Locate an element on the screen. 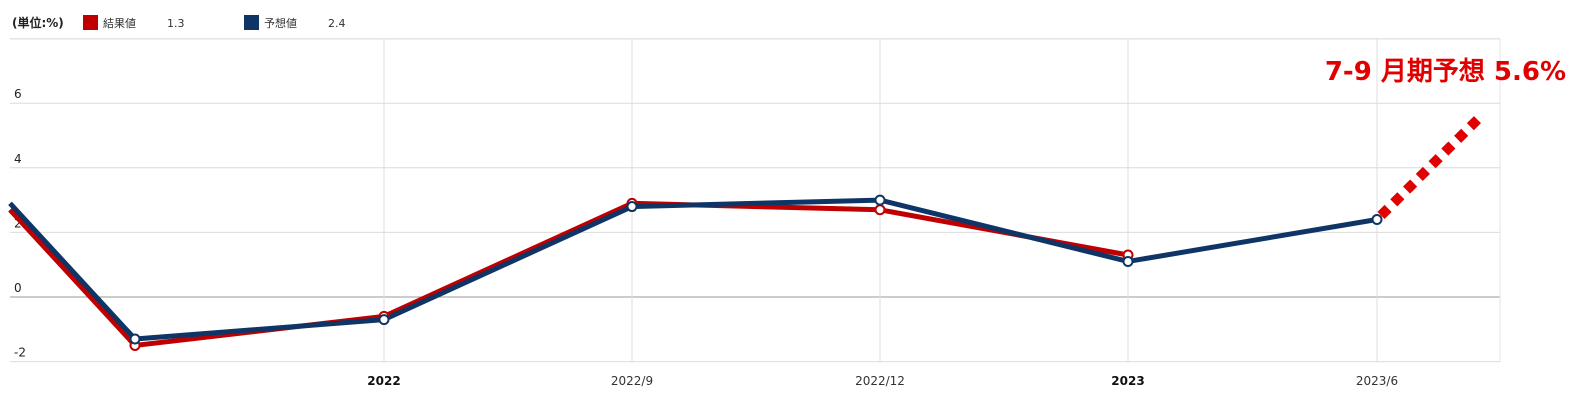 This screenshot has height=407, width=1572. legend-label: 予想値 is located at coordinates (280, 23).